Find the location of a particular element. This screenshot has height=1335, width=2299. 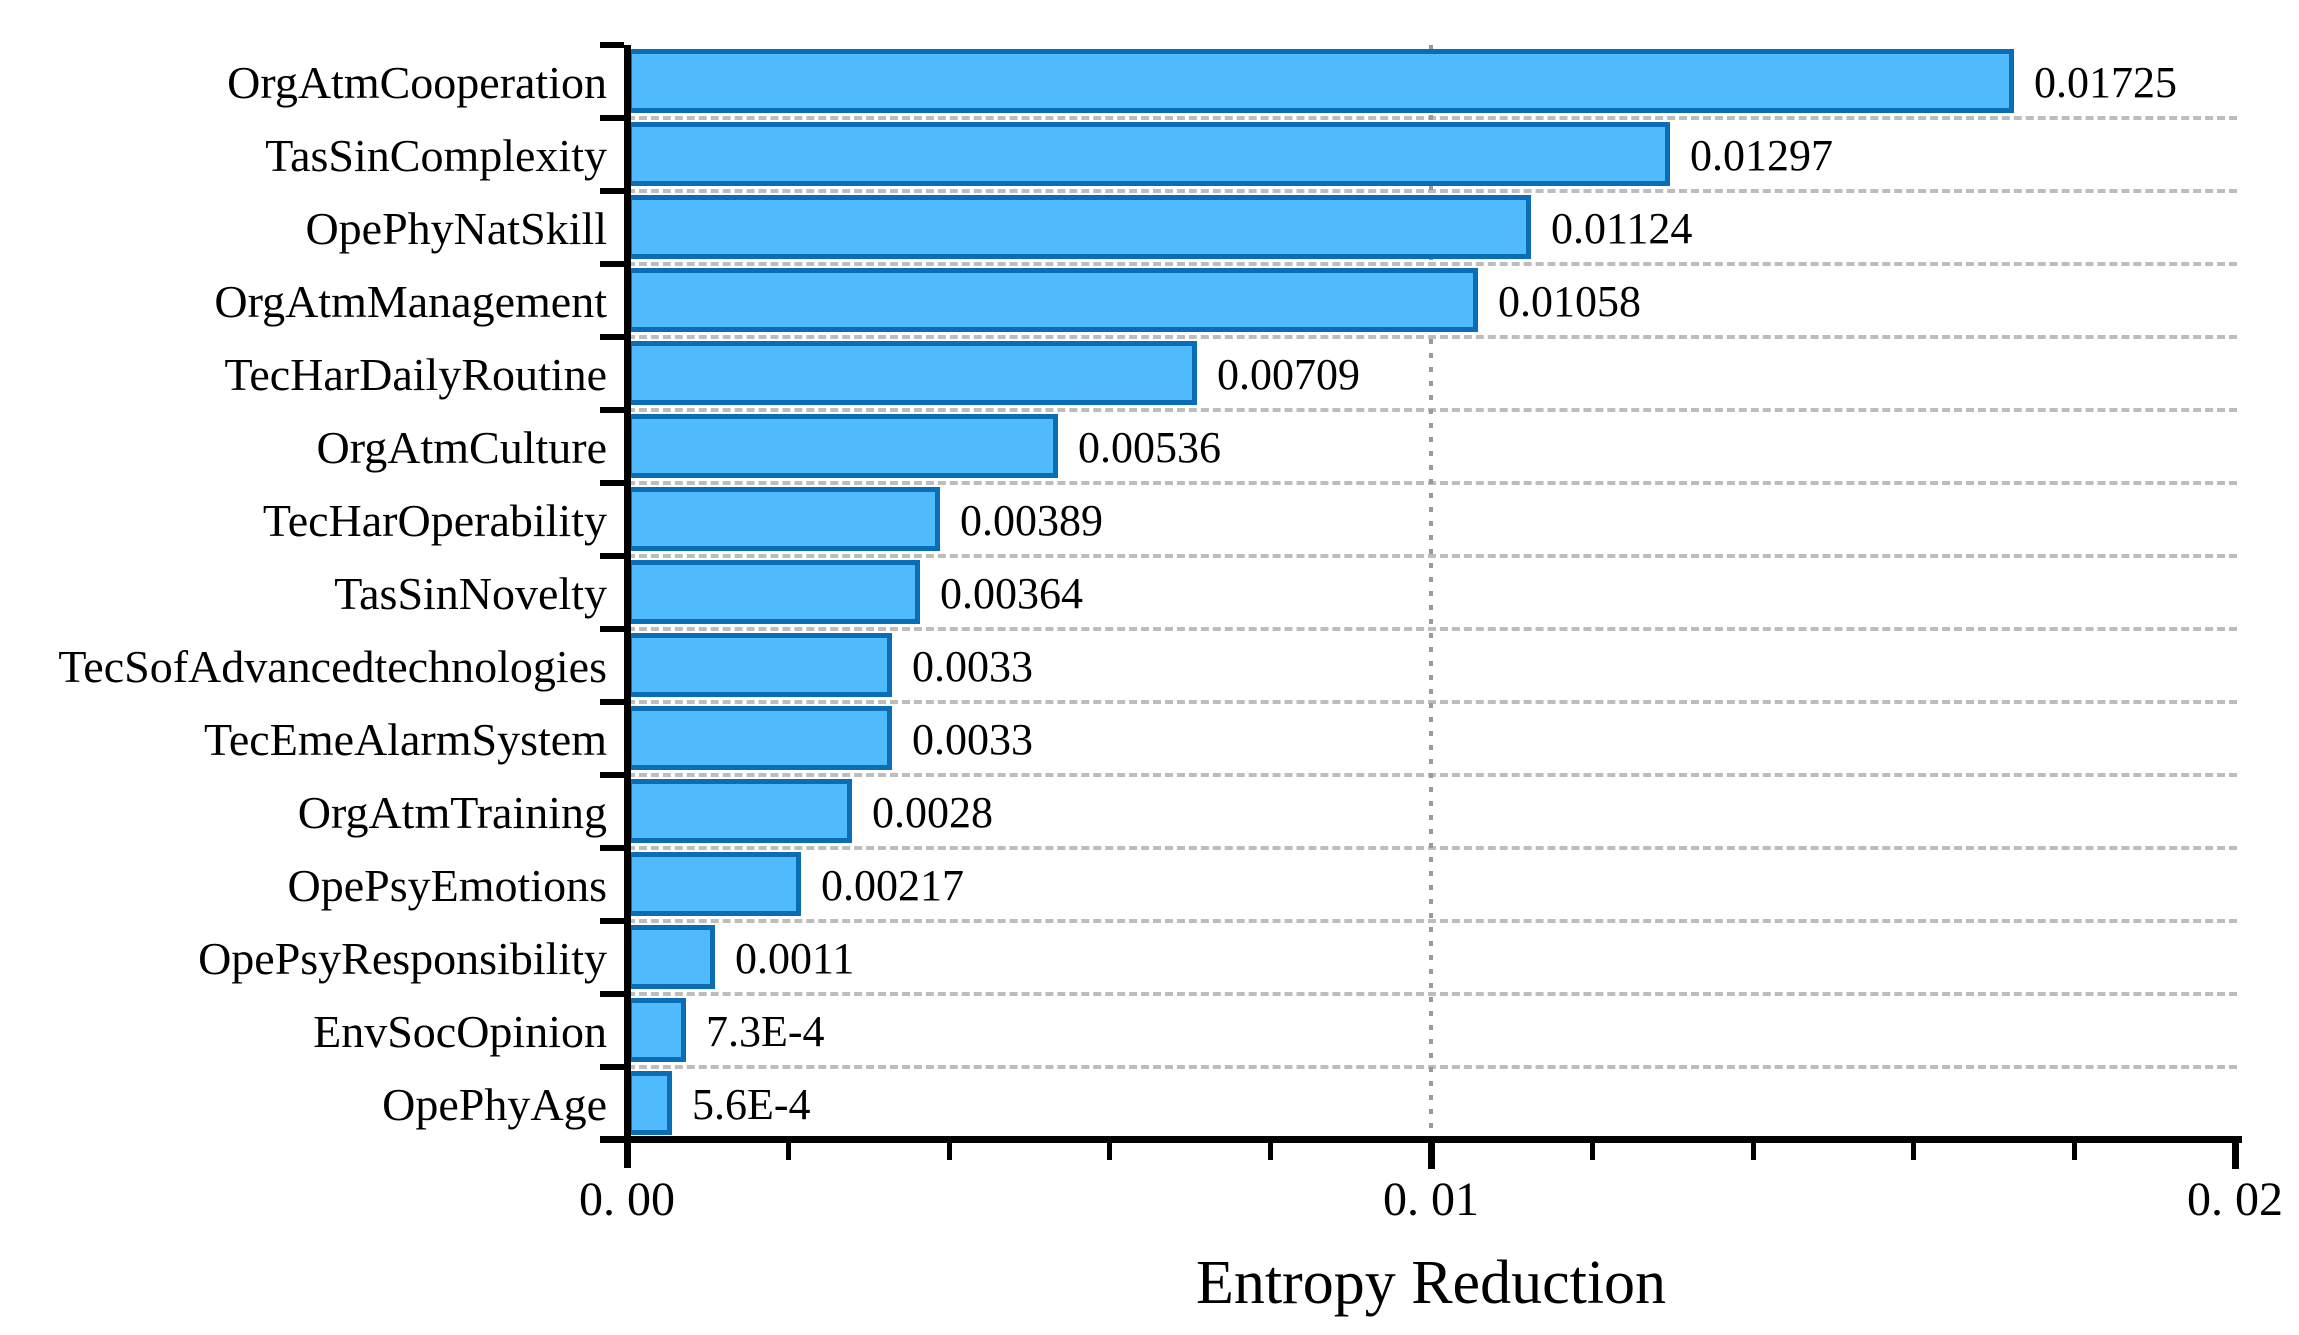

category-label: OrgAtmCulture is located at coordinates (461, 447).